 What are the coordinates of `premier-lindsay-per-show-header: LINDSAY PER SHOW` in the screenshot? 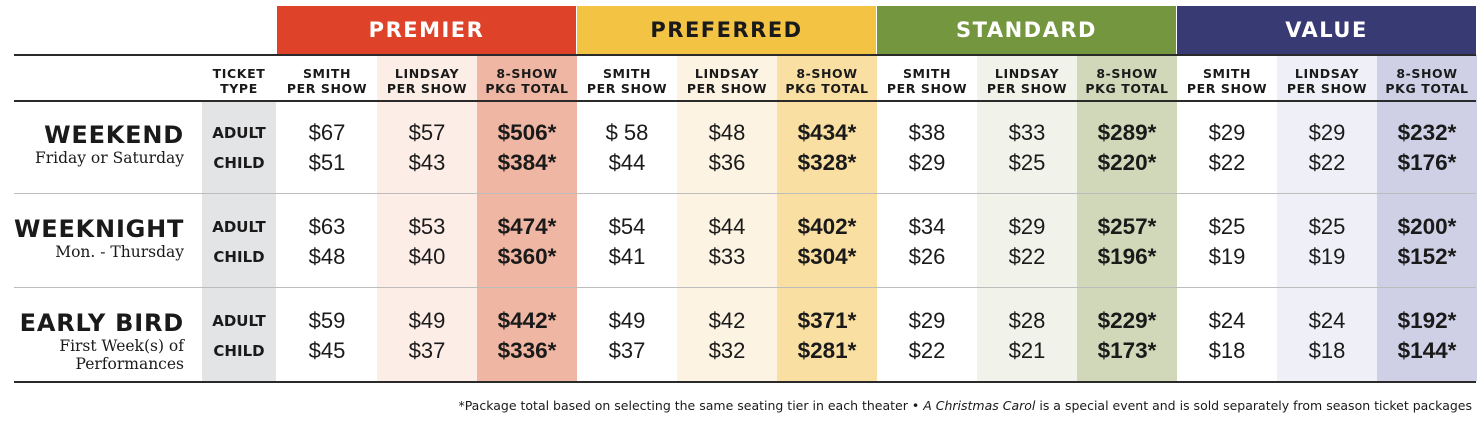 It's located at (427, 81).